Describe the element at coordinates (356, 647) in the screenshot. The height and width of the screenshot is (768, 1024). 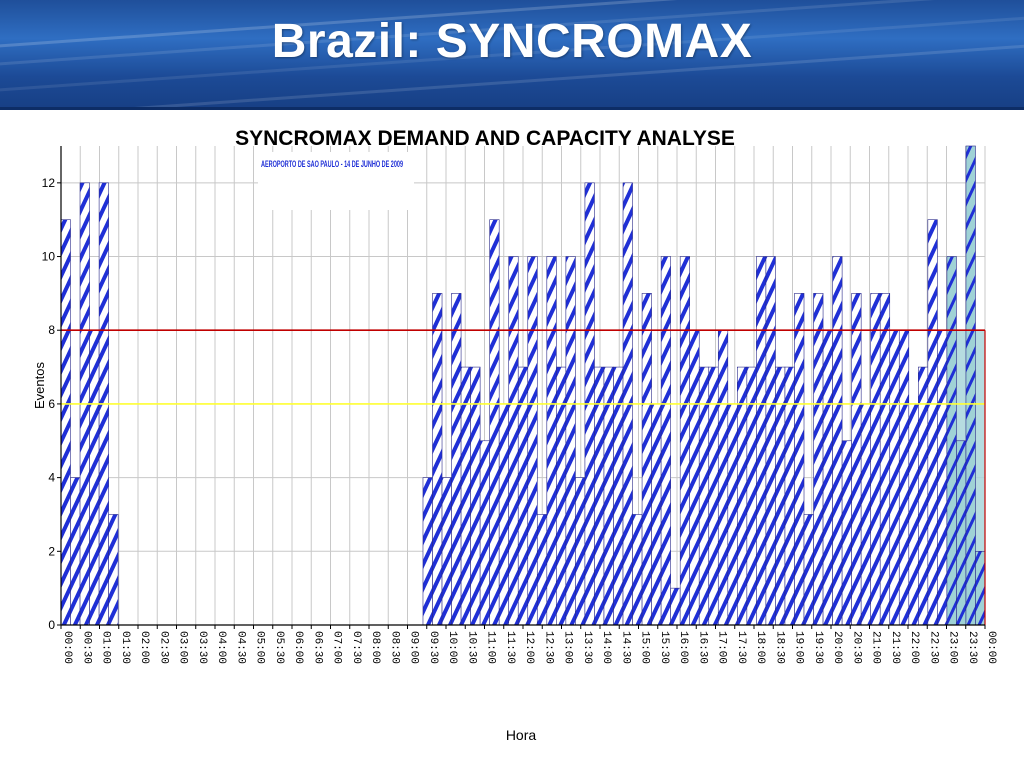
I see `x-tick-label: 07:30` at that location.